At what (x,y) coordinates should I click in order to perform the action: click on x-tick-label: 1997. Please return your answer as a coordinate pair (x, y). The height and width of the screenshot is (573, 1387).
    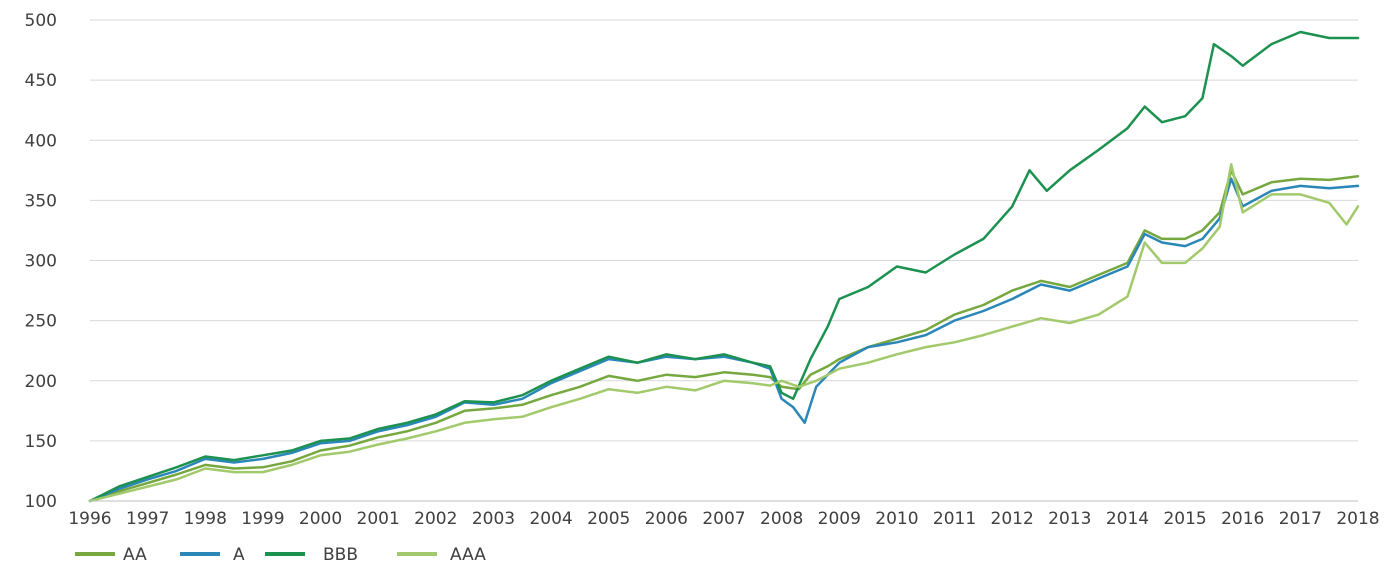
    Looking at the image, I should click on (147, 519).